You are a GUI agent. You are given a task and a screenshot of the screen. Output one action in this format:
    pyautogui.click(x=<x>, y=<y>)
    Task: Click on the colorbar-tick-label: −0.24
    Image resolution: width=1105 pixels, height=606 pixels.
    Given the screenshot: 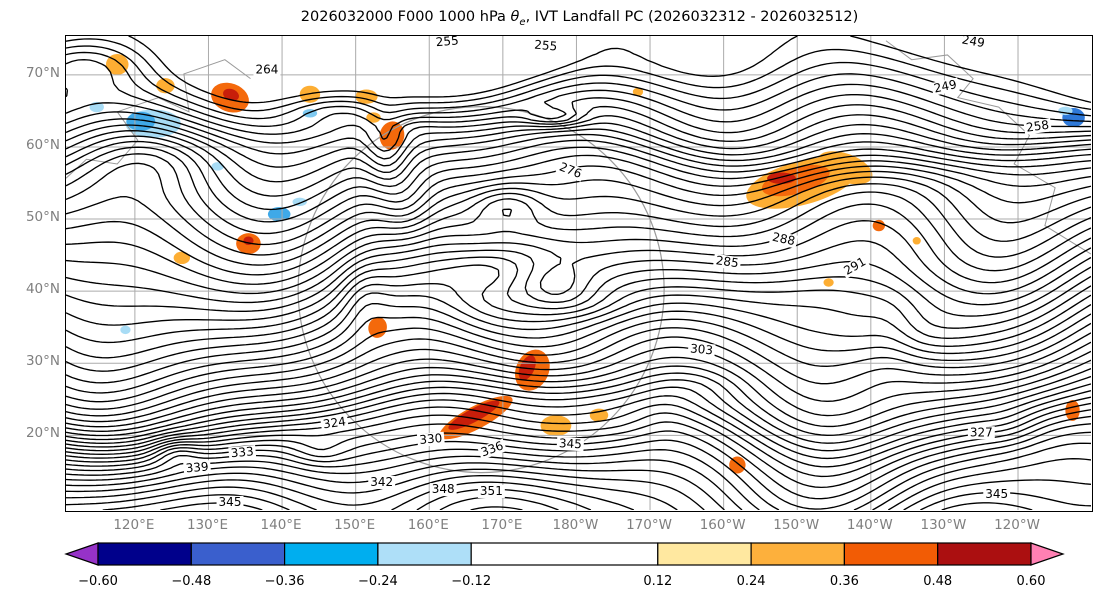 What is the action you would take?
    pyautogui.click(x=378, y=581)
    